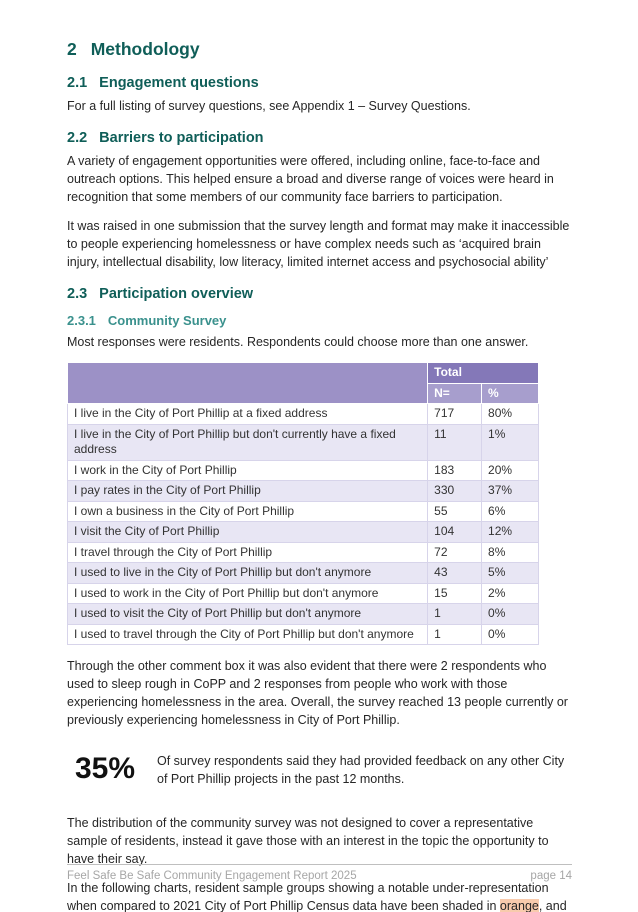 This screenshot has height=912, width=638. I want to click on heading-text: Participation overview, so click(176, 294).